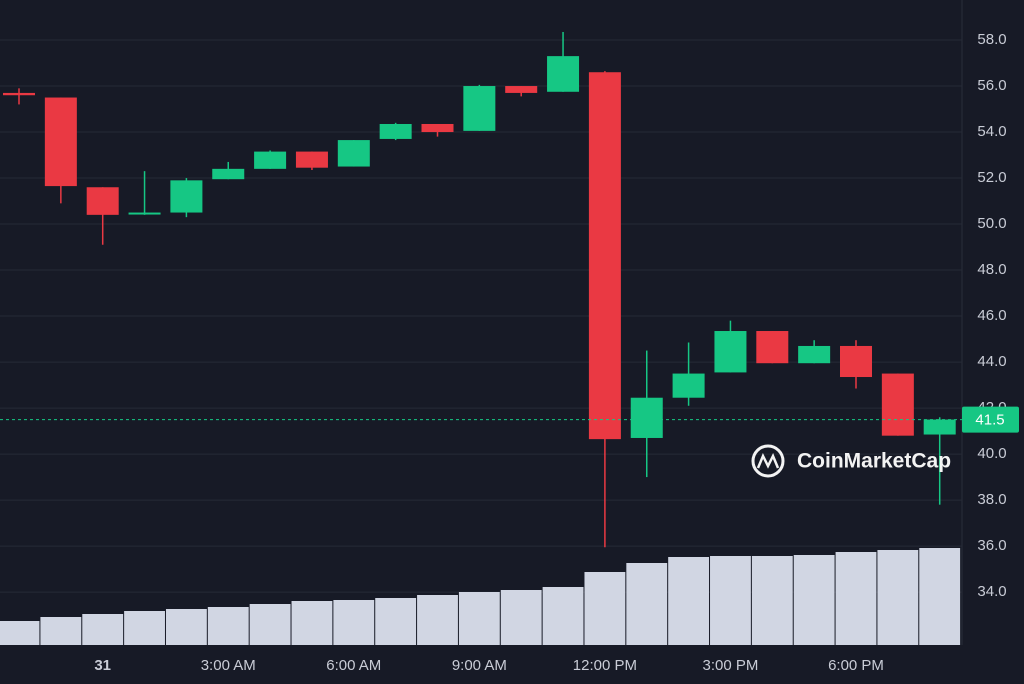 This screenshot has width=1024, height=684. What do you see at coordinates (102, 665) in the screenshot?
I see `x-tick-label: 31` at bounding box center [102, 665].